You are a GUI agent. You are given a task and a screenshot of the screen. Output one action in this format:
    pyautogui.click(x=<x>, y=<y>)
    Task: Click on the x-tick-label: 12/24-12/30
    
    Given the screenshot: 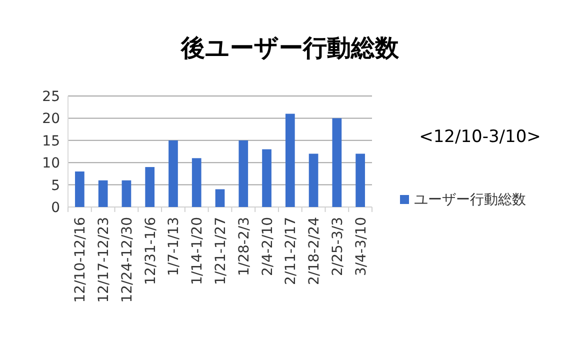 What is the action you would take?
    pyautogui.click(x=127, y=260)
    